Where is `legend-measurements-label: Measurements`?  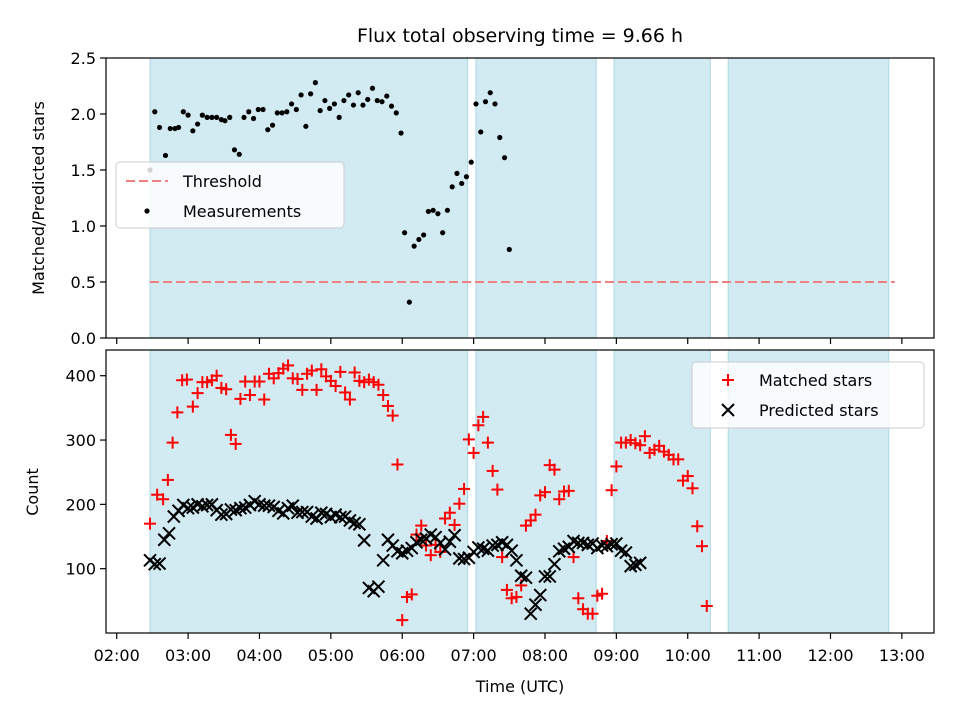
legend-measurements-label: Measurements is located at coordinates (242, 211).